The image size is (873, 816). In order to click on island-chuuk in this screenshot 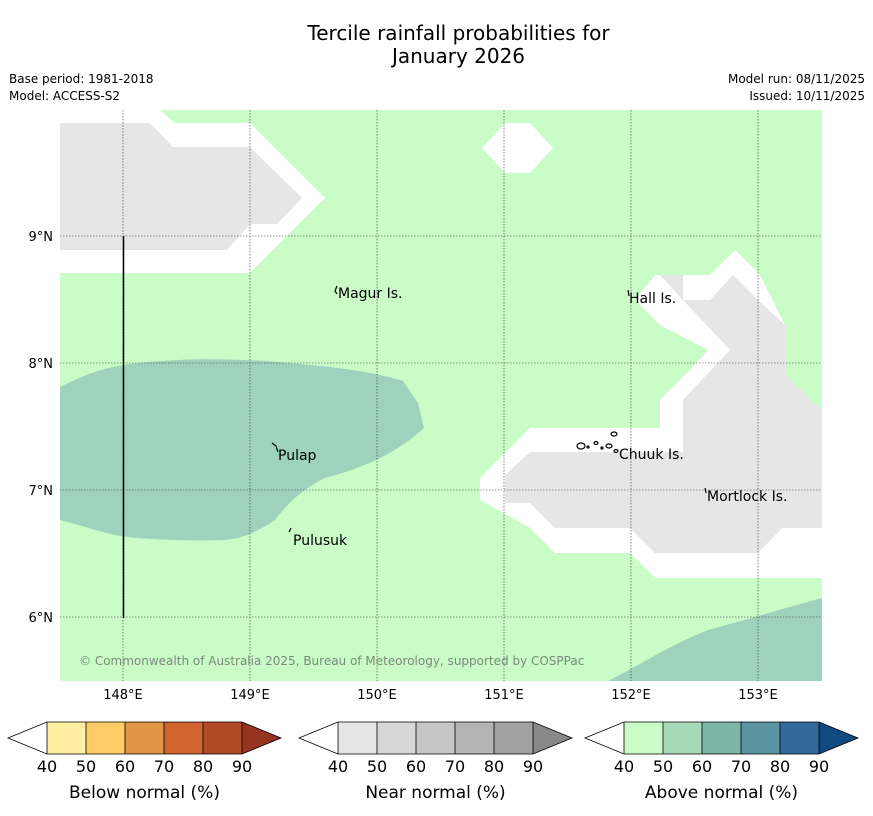, I will do `click(597, 442)`.